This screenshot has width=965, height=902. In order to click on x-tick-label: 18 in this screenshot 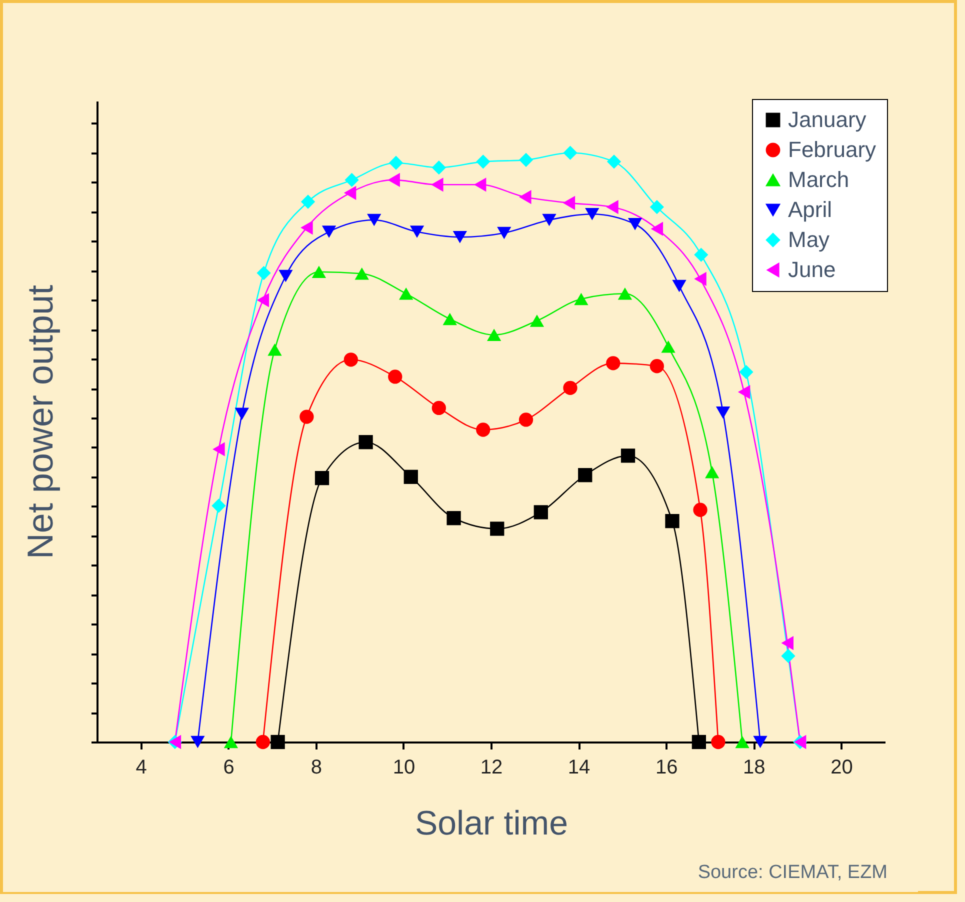, I will do `click(754, 767)`.